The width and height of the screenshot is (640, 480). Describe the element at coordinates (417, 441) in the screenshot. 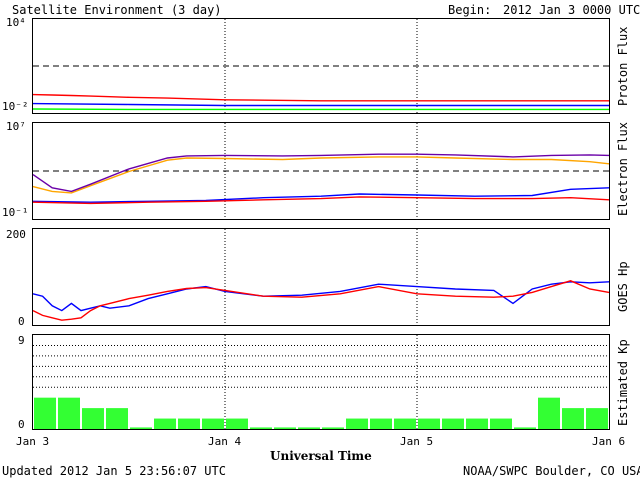

I see `xtick-jan5: Jan 5` at that location.